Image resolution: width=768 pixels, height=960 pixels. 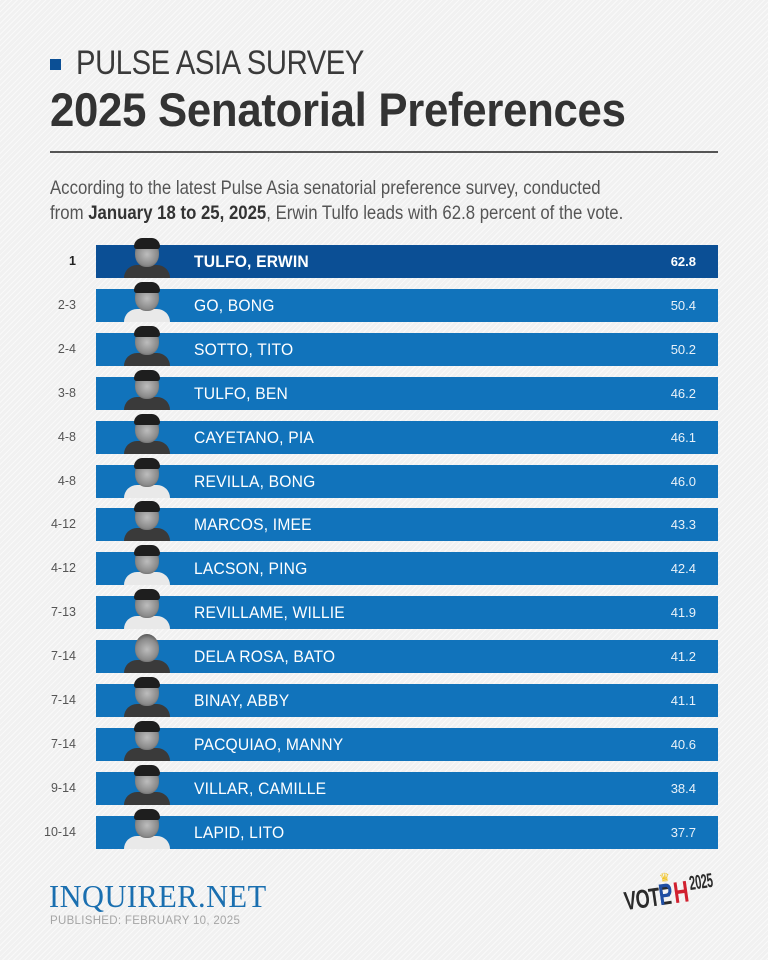 What do you see at coordinates (66, 305) in the screenshot?
I see `rank-label: 2-3` at bounding box center [66, 305].